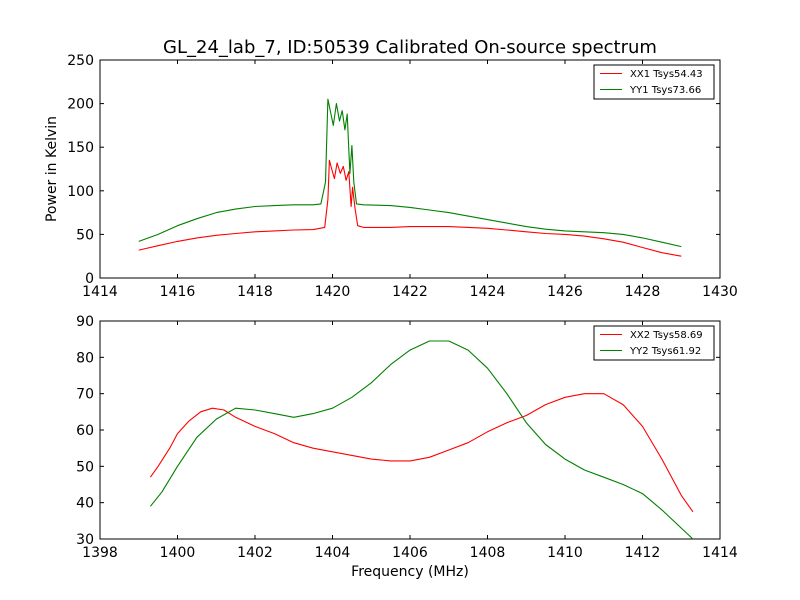  I want to click on bottom-x-tick-label: 1400, so click(178, 553).